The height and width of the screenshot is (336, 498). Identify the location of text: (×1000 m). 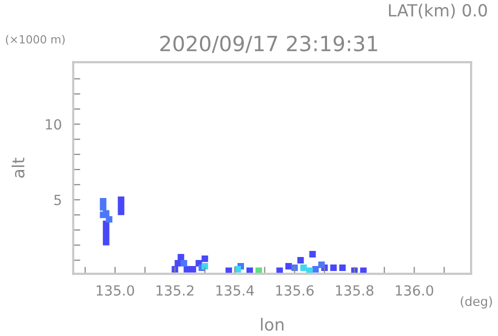
(35, 39).